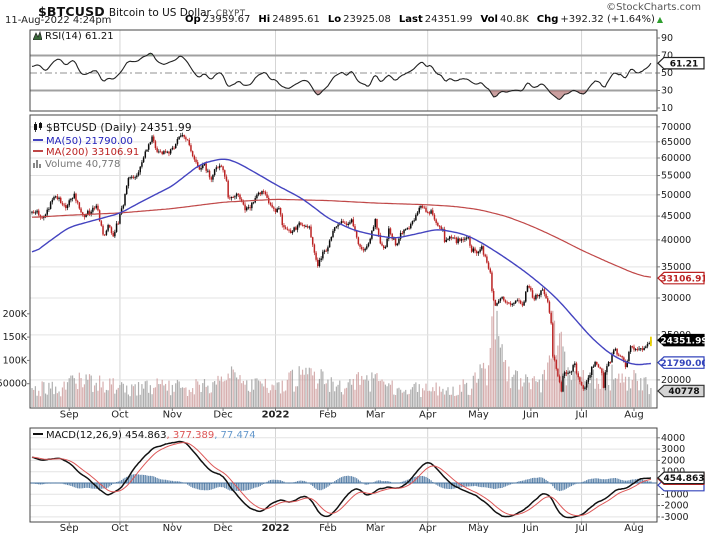 This screenshot has height=542, width=705. Describe the element at coordinates (478, 528) in the screenshot. I see `month-label: May` at that location.